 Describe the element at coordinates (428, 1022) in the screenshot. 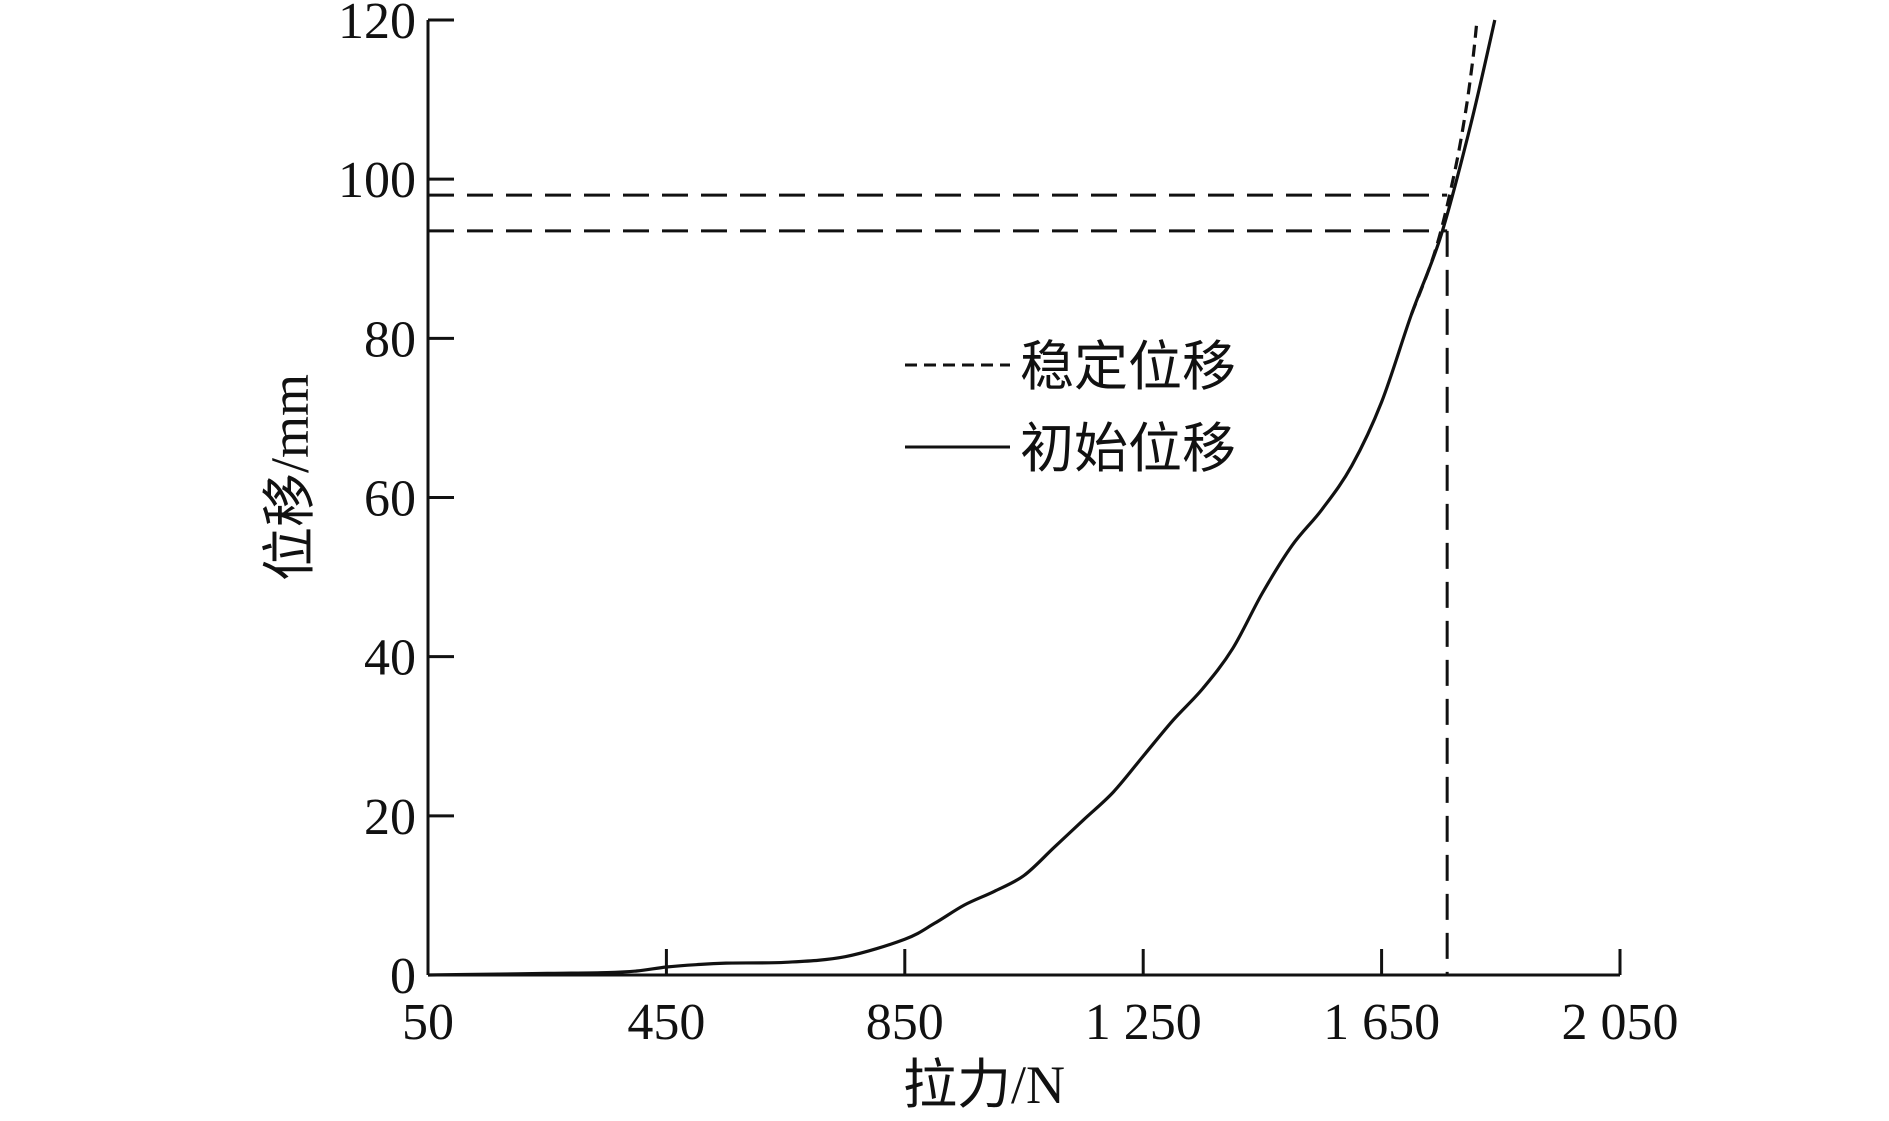

I see `x-tick-label-0: 50` at that location.